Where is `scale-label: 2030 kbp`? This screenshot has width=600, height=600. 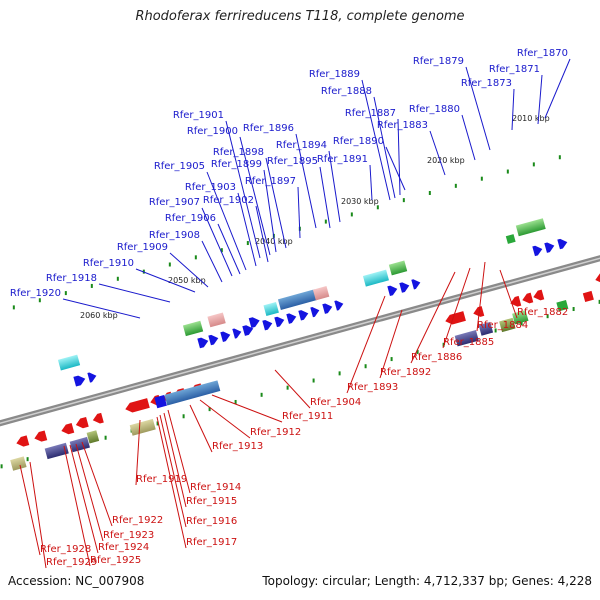 scale-label: 2030 kbp is located at coordinates (360, 201).